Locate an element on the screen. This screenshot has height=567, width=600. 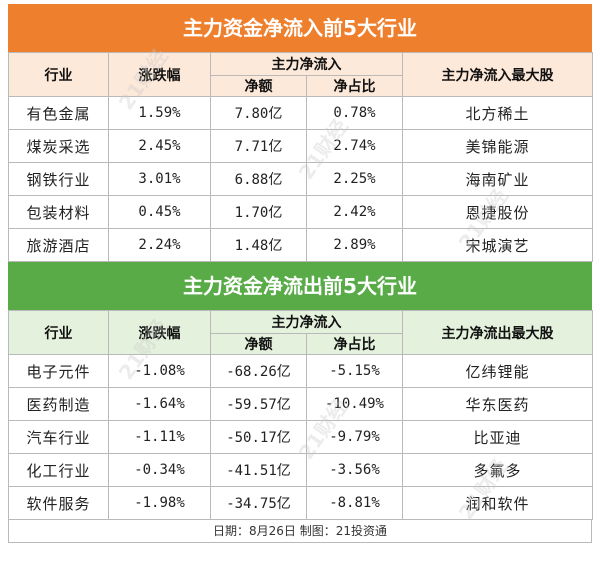
net-amount-cell: -68.26亿 is located at coordinates (258, 371).